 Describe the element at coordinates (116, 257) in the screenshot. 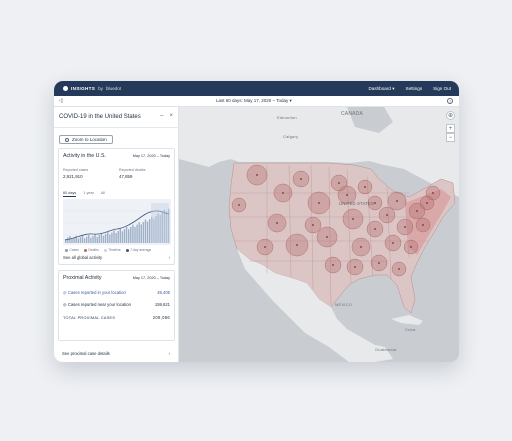

I see `see-all-global-activity-link: See all global activity ›` at that location.